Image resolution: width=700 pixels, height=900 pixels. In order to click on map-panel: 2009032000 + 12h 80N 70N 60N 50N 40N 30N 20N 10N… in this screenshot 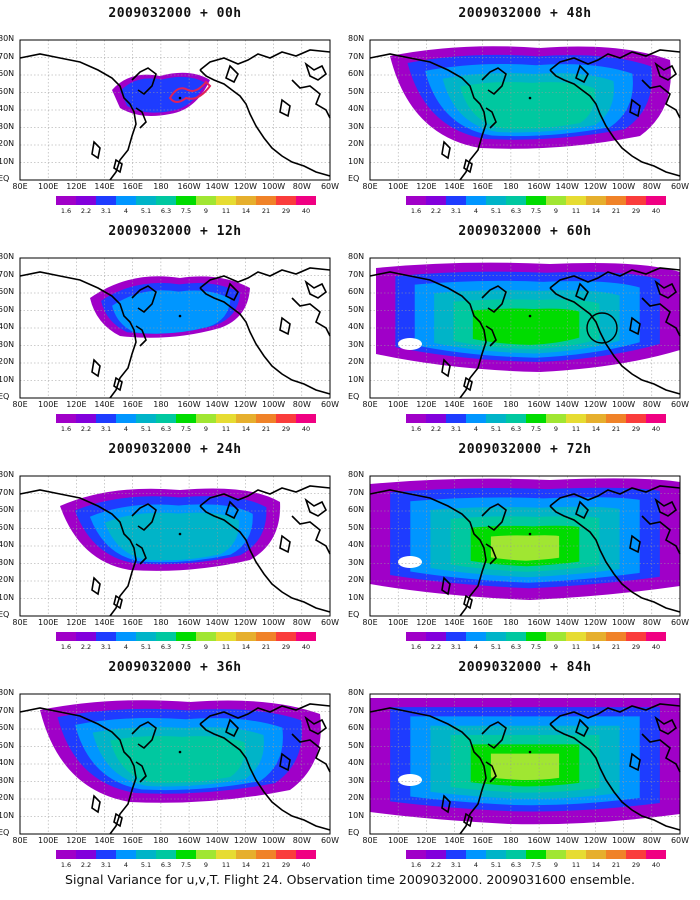, I will do `click(175, 329)`.